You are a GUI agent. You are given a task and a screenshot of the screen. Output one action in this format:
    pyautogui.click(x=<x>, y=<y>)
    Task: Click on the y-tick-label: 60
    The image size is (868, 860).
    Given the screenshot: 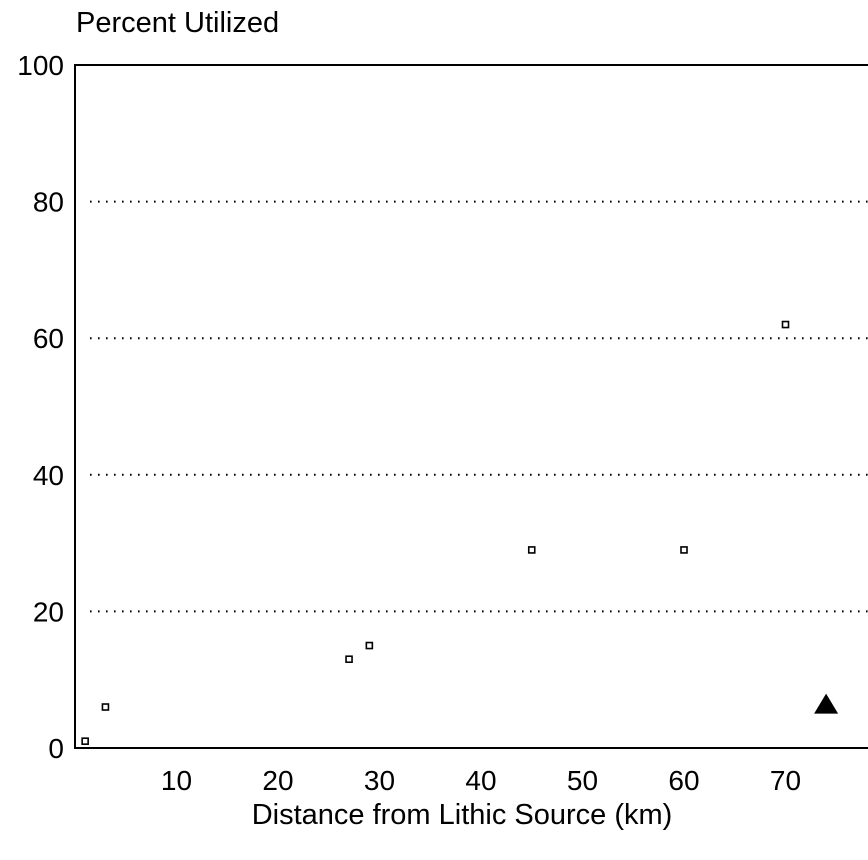 What is the action you would take?
    pyautogui.click(x=48, y=338)
    